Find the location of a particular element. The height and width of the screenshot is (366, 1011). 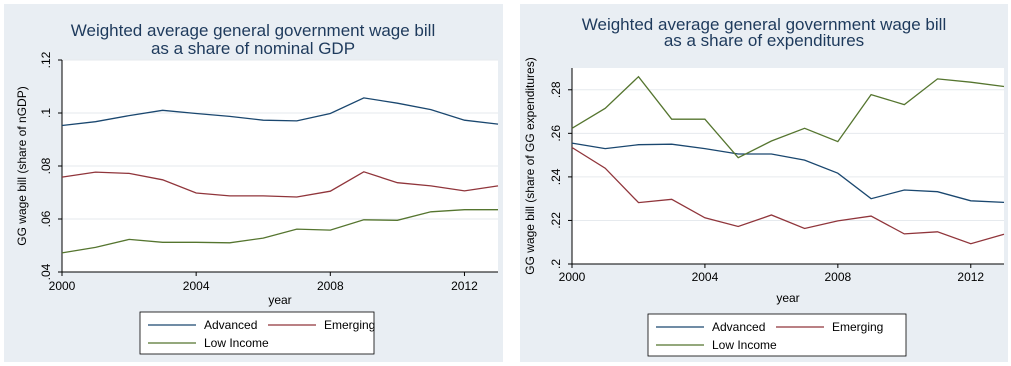

y-tick-label: .06 is located at coordinates (46, 218).